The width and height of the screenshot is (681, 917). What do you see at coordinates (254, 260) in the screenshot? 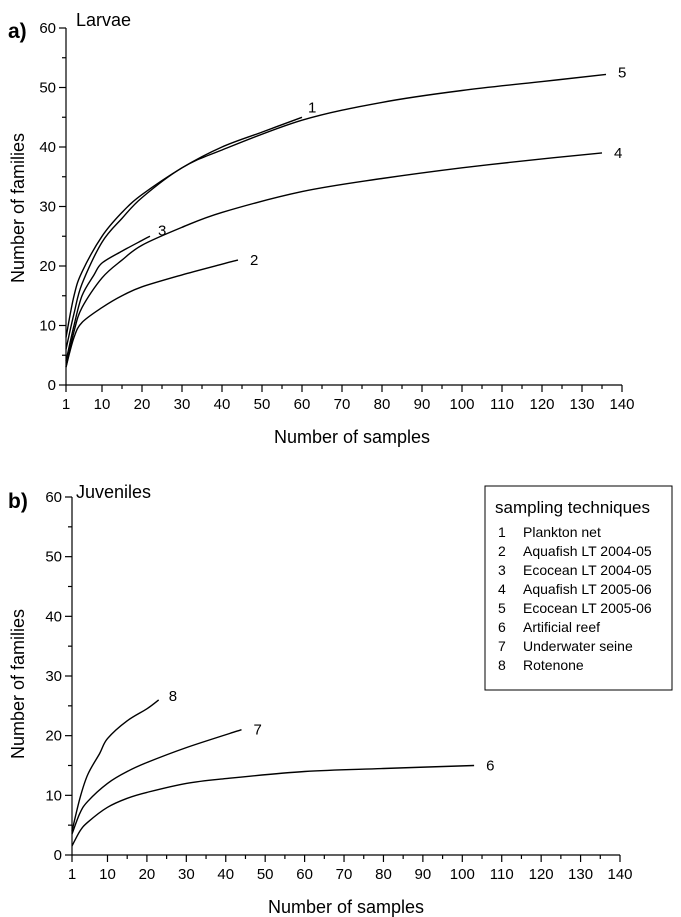
I see `series-2-label: 2` at bounding box center [254, 260].